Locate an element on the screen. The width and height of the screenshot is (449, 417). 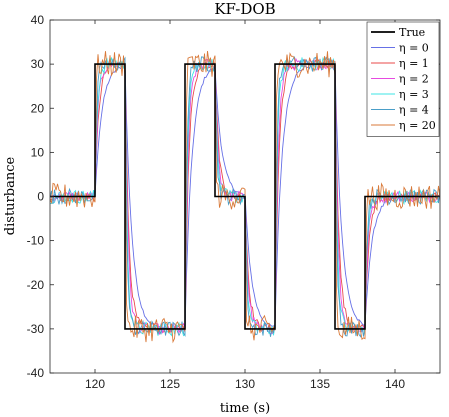
legend-label: η = 2 is located at coordinates (414, 79).